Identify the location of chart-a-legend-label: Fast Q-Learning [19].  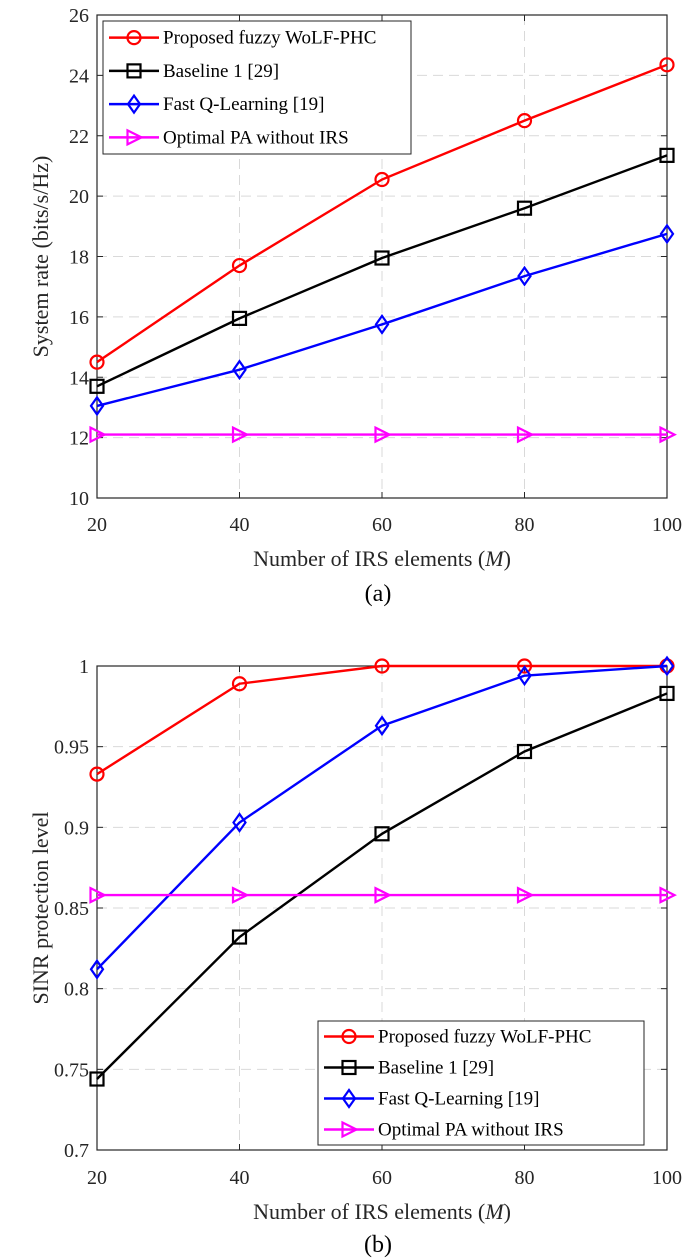
(243, 104).